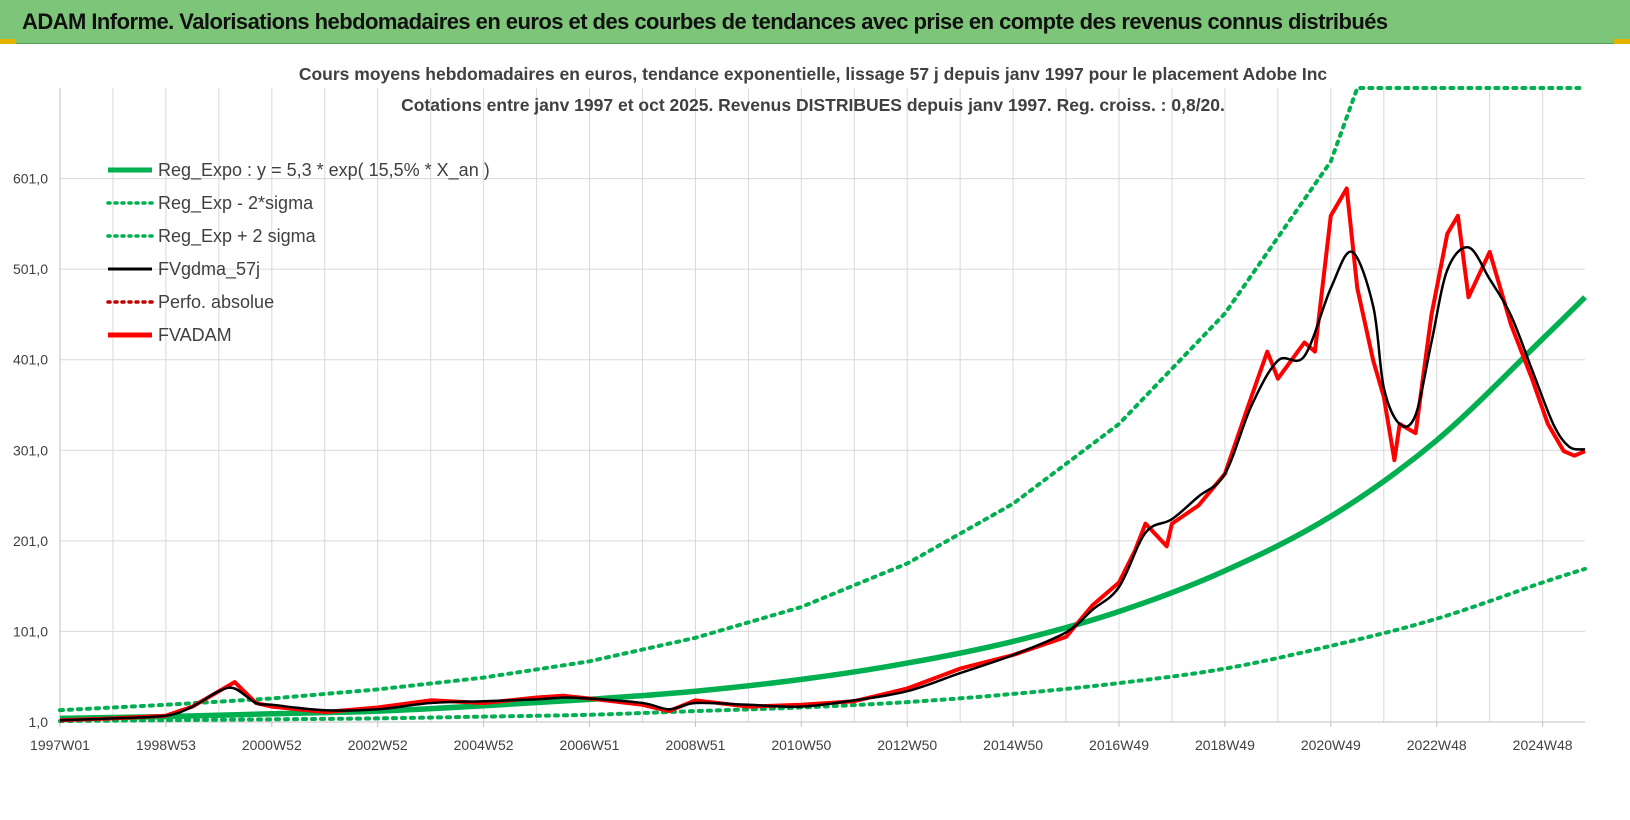 This screenshot has width=1630, height=820. Describe the element at coordinates (39, 722) in the screenshot. I see `y-tick-label: 1,0` at that location.